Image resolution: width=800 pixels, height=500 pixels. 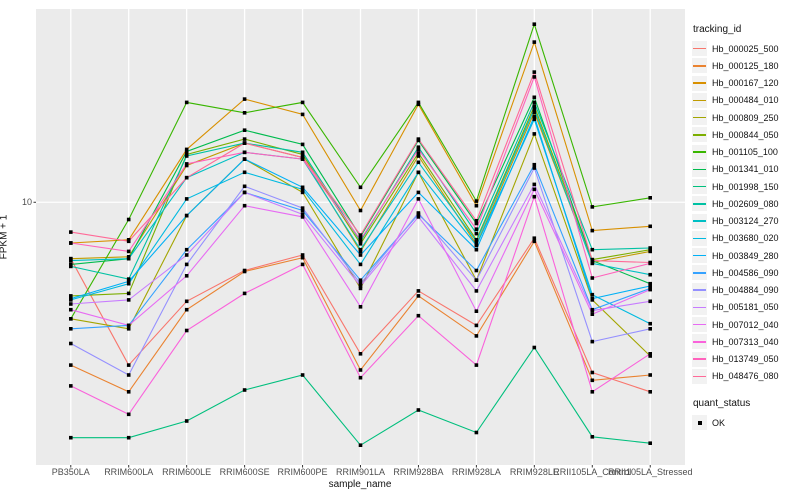 What do you see at coordinates (745, 221) in the screenshot?
I see `legend-item-Hb_003124_270: Hb_003124_270` at bounding box center [745, 221].